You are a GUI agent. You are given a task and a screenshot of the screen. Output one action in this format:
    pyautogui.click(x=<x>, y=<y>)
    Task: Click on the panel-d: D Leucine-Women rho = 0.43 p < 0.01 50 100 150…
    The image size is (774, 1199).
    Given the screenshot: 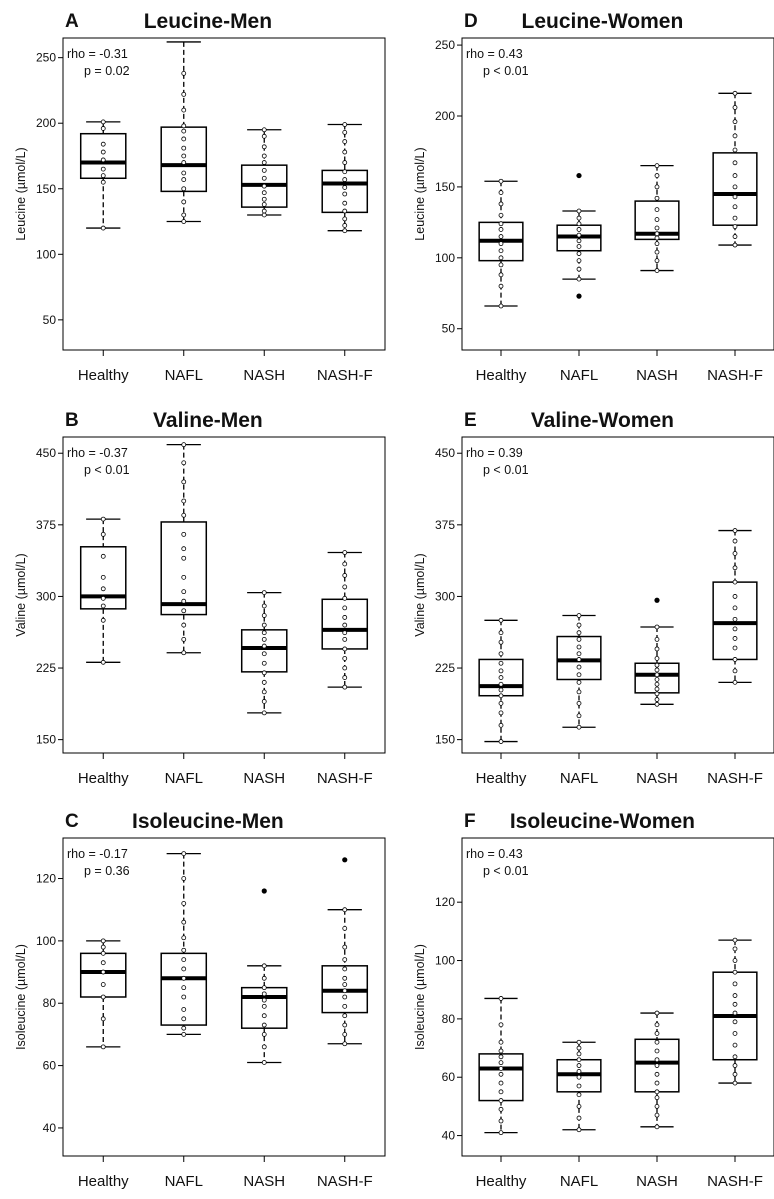 What is the action you would take?
    pyautogui.click(x=593, y=197)
    